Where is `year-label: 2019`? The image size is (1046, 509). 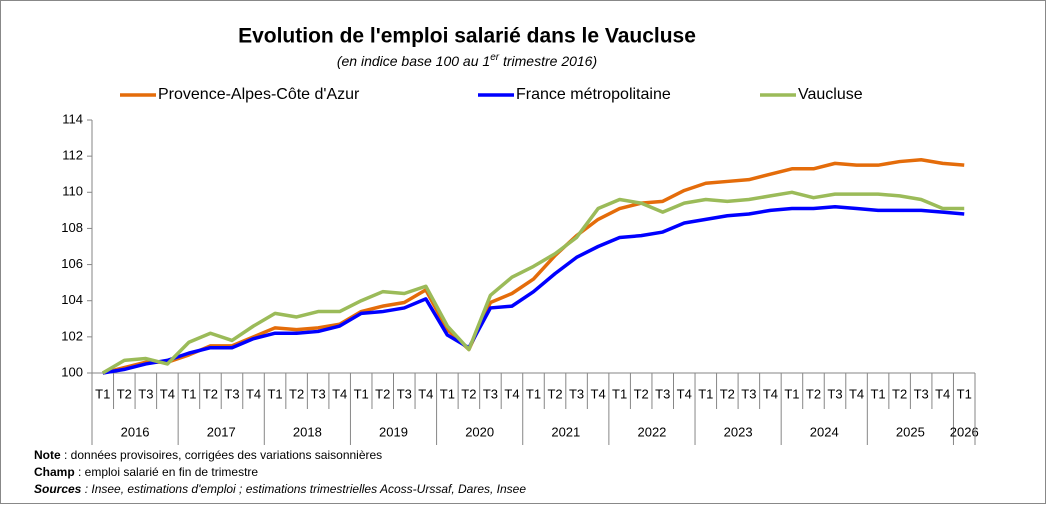
year-label: 2019 is located at coordinates (393, 431).